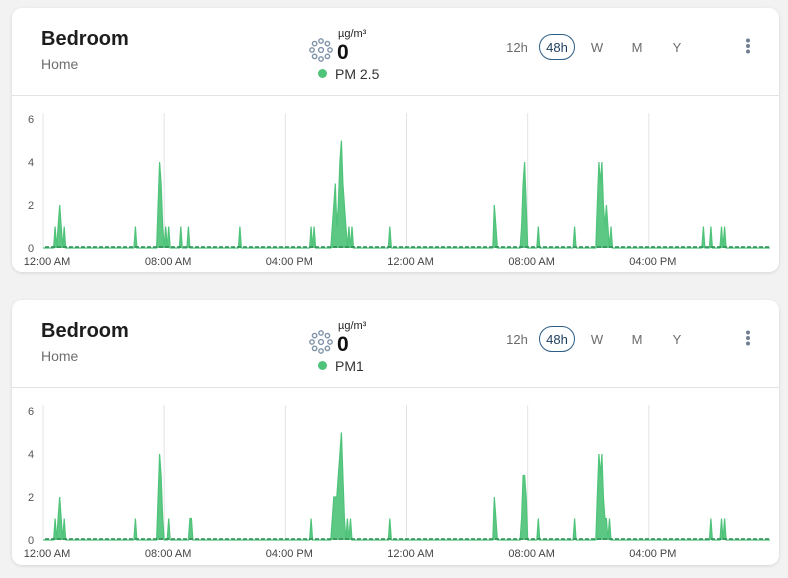 This screenshot has height=578, width=788. What do you see at coordinates (349, 366) in the screenshot?
I see `metric-label: PM1` at bounding box center [349, 366].